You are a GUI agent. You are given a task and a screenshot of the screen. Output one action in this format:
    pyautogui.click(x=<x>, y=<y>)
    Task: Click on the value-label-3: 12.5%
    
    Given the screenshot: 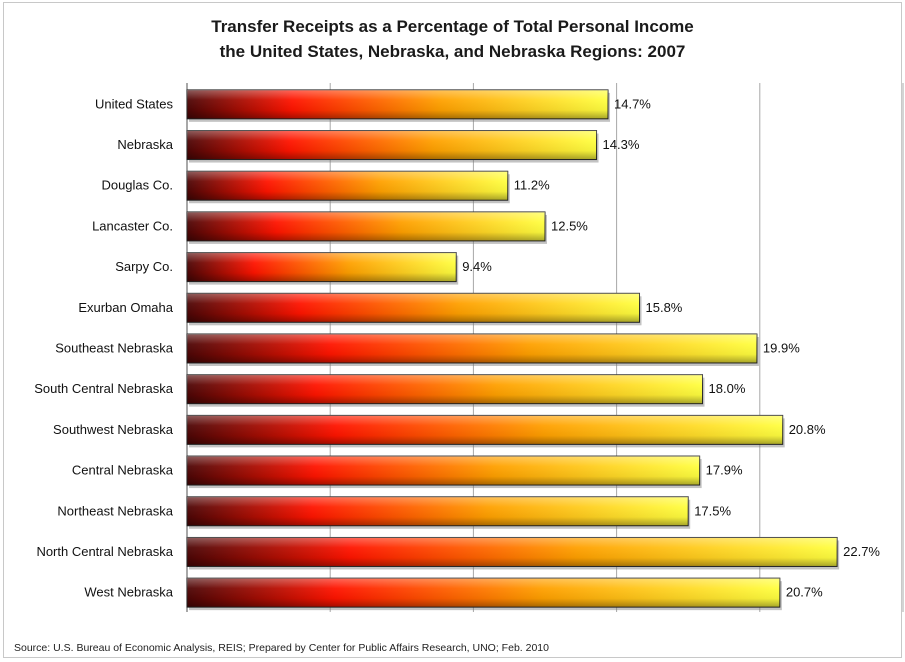 What is the action you would take?
    pyautogui.click(x=569, y=225)
    